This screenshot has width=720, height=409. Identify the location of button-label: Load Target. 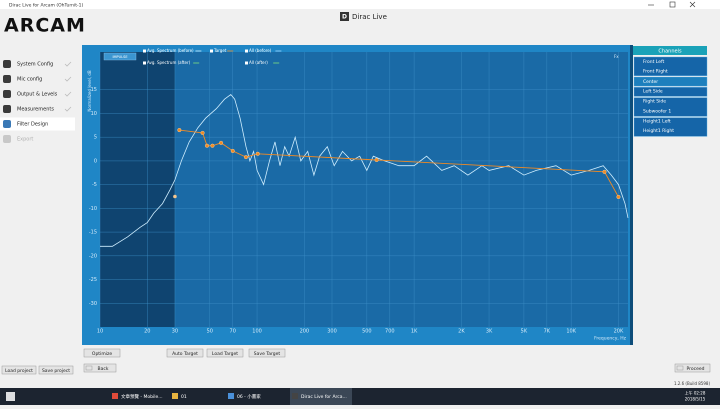
(225, 354).